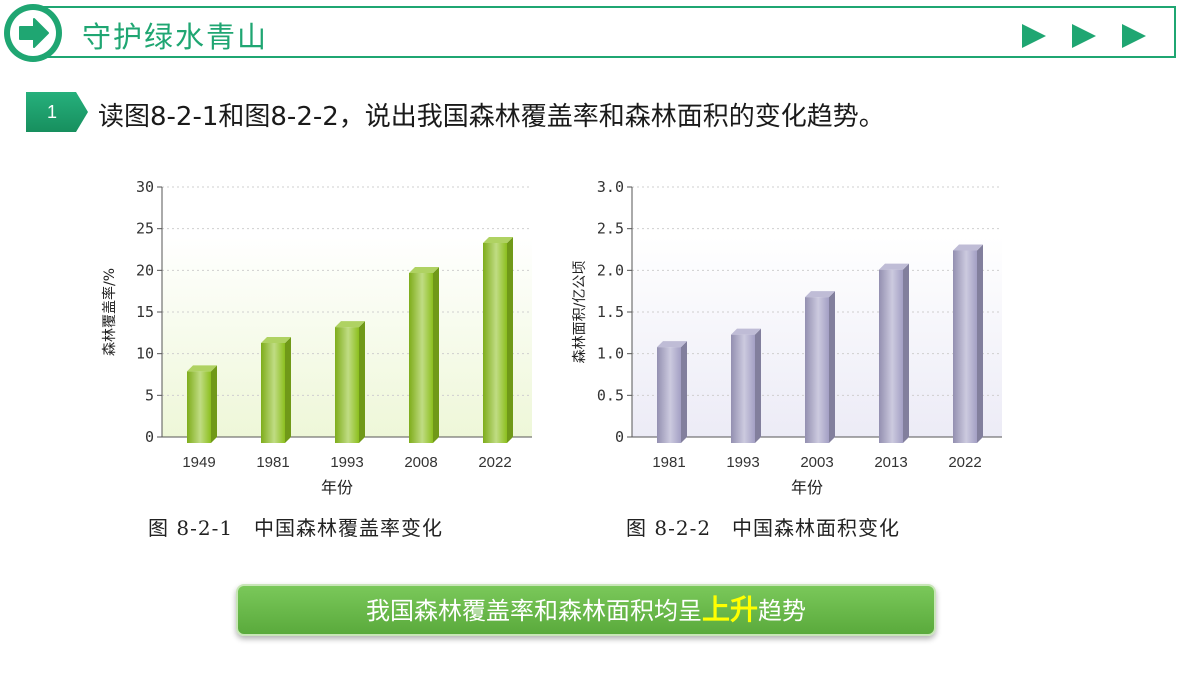 This screenshot has height=675, width=1200. I want to click on question-badge: 1, so click(58, 112).